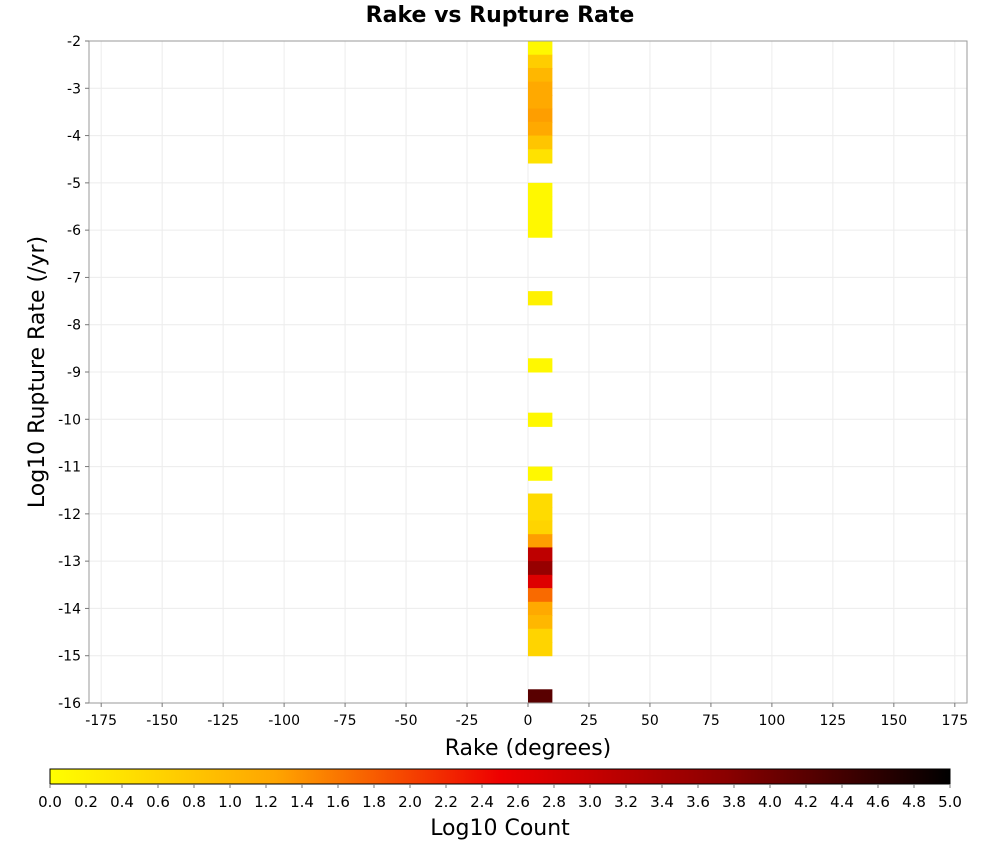 The image size is (1000, 850). Describe the element at coordinates (500, 776) in the screenshot. I see `colorbar` at that location.